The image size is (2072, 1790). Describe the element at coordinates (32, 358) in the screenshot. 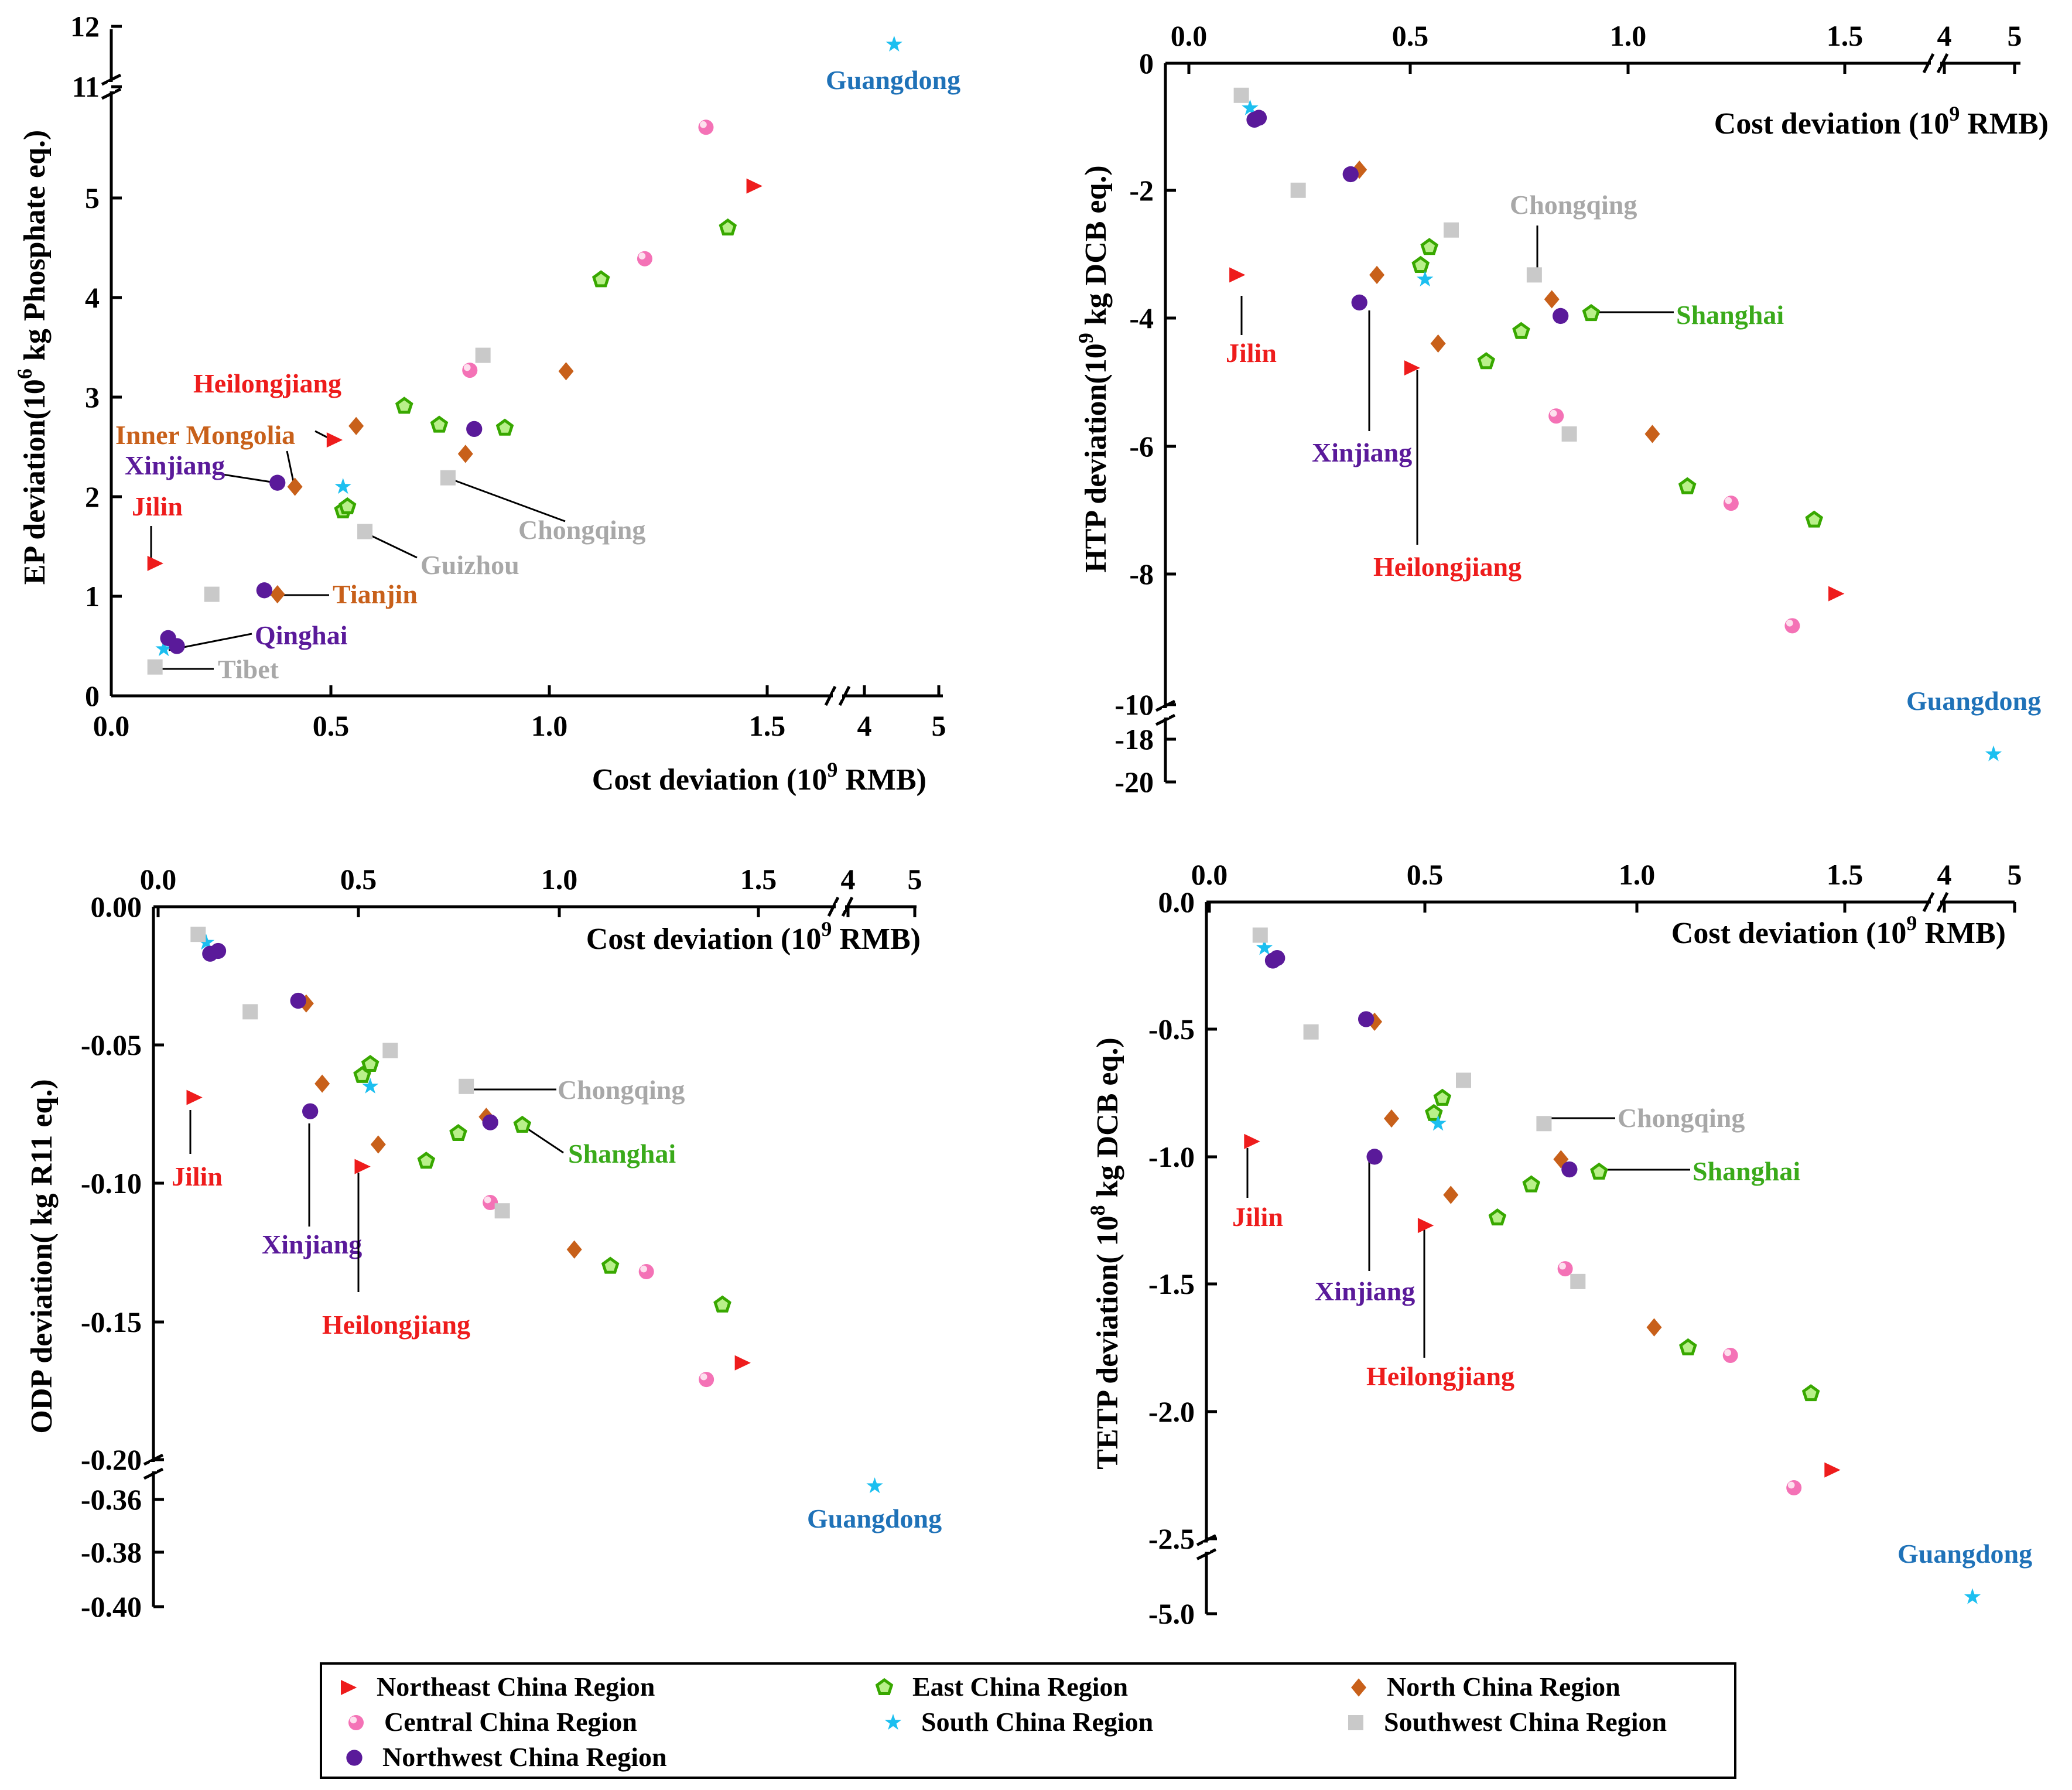

I see `y-axis-label: EP deviation(106 kg Phosphate eq.)` at that location.